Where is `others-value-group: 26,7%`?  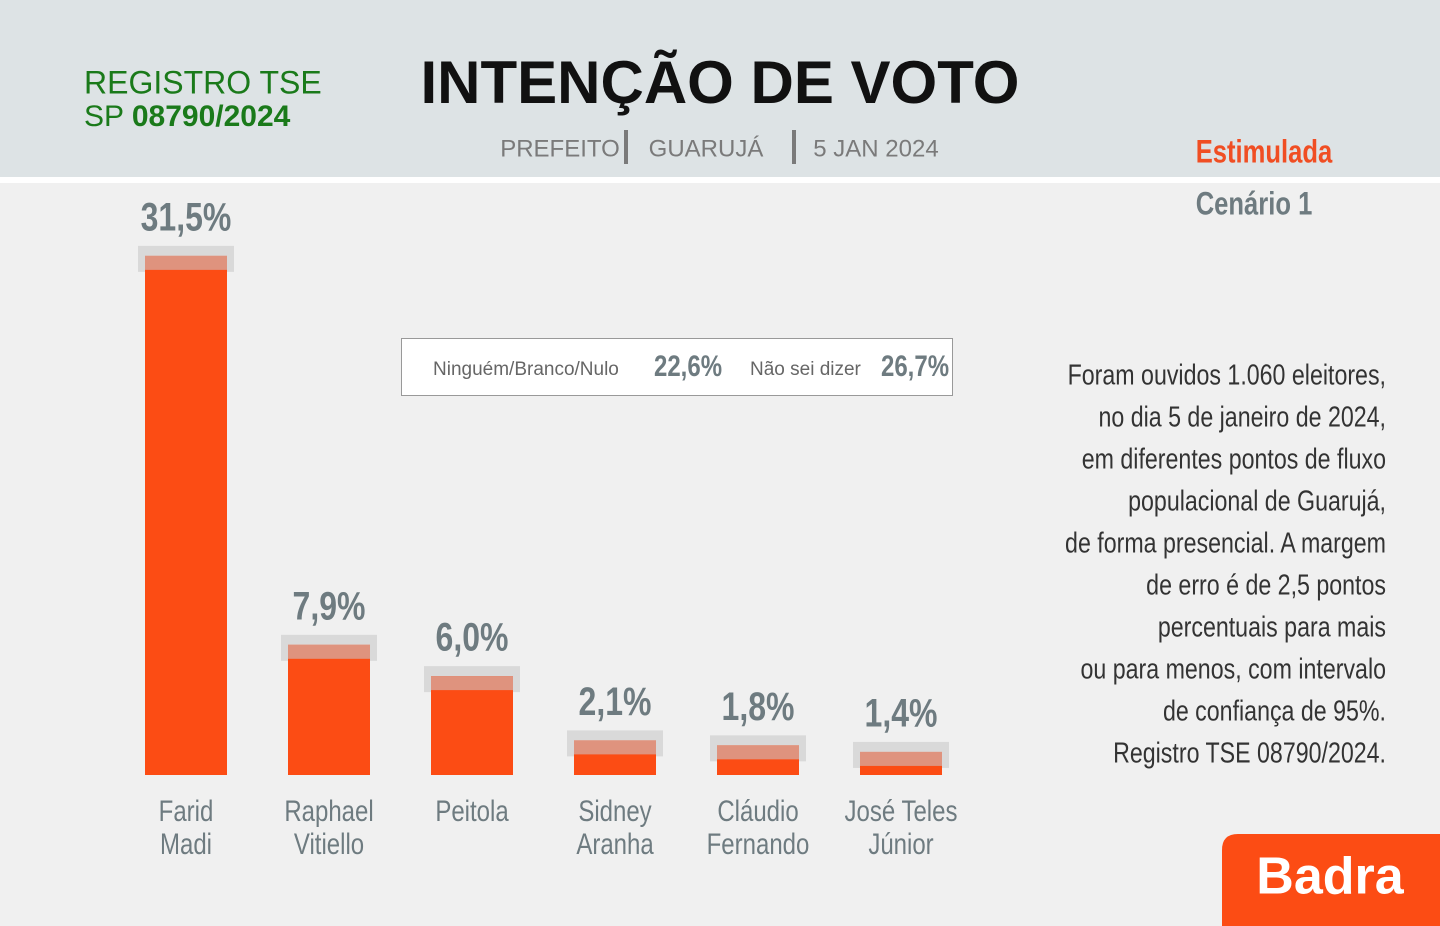 others-value-group: 26,7% is located at coordinates (915, 365).